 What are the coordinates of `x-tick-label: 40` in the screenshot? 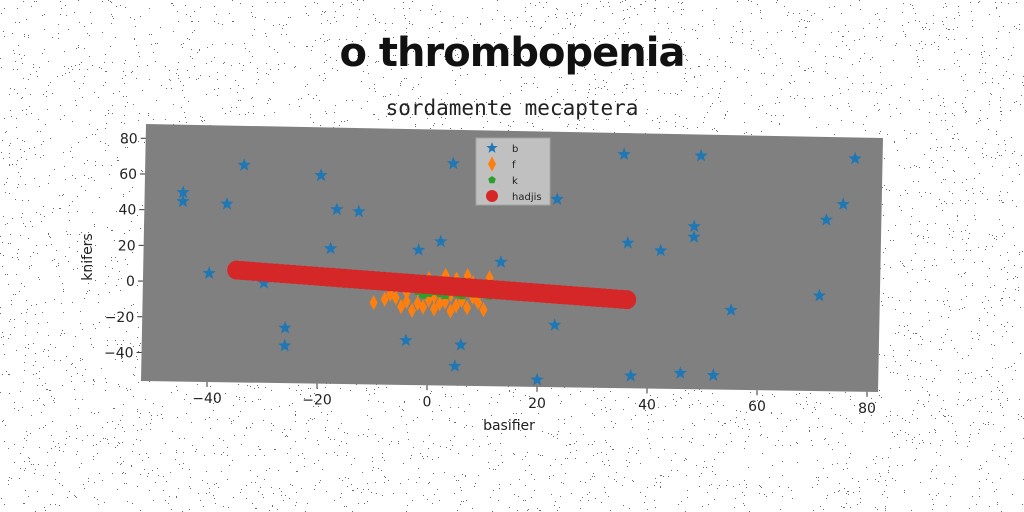 It's located at (647, 406).